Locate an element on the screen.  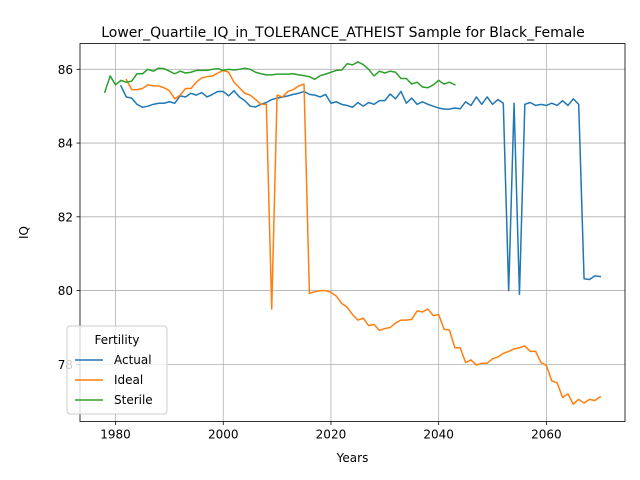
x-axis-label: Years is located at coordinates (352, 458).